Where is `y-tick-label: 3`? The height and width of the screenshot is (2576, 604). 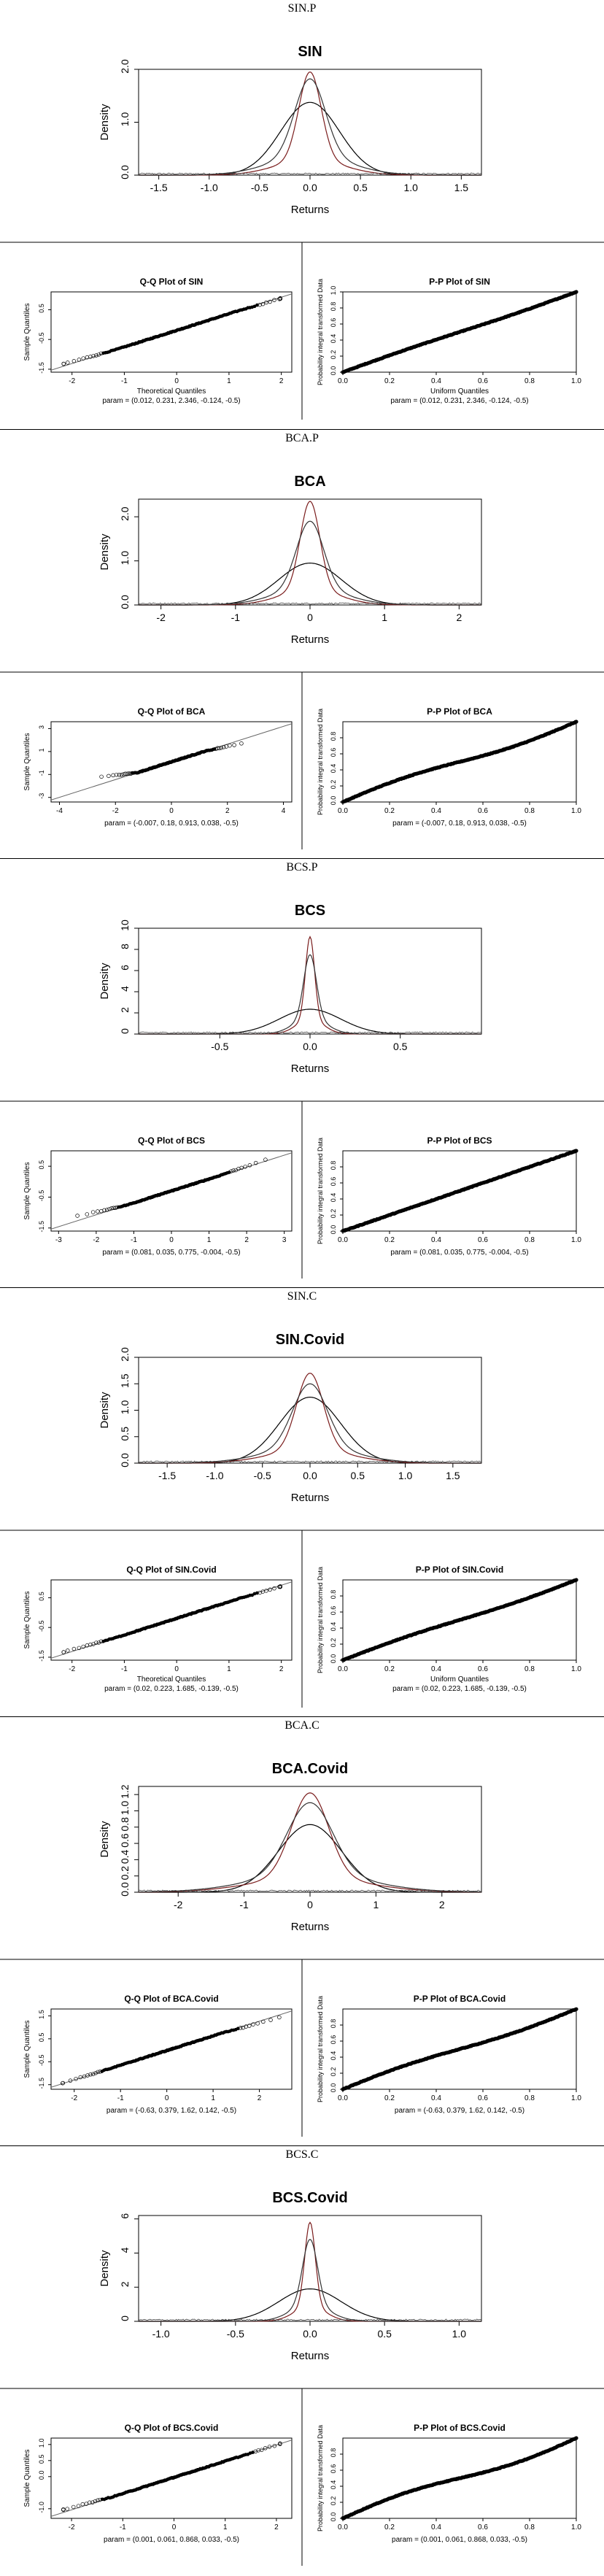 y-tick-label: 3 is located at coordinates (41, 727).